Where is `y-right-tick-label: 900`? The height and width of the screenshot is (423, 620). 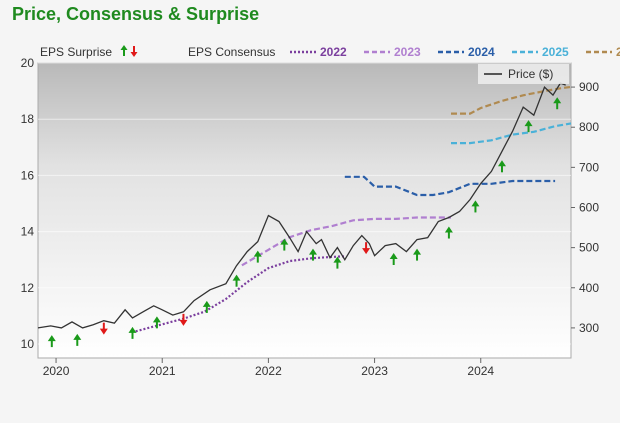 y-right-tick-label: 900 is located at coordinates (589, 87).